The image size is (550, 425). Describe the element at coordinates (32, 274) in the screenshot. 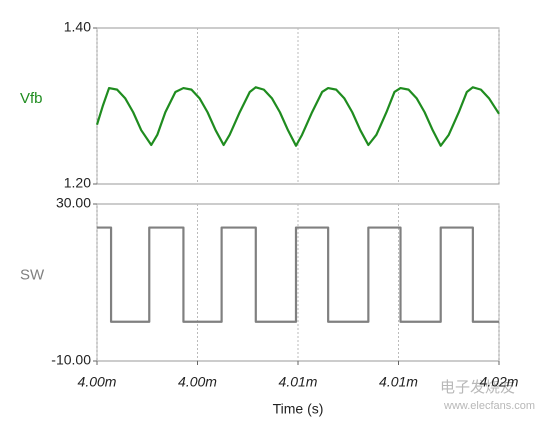

I see `y-axis-label: SW` at that location.